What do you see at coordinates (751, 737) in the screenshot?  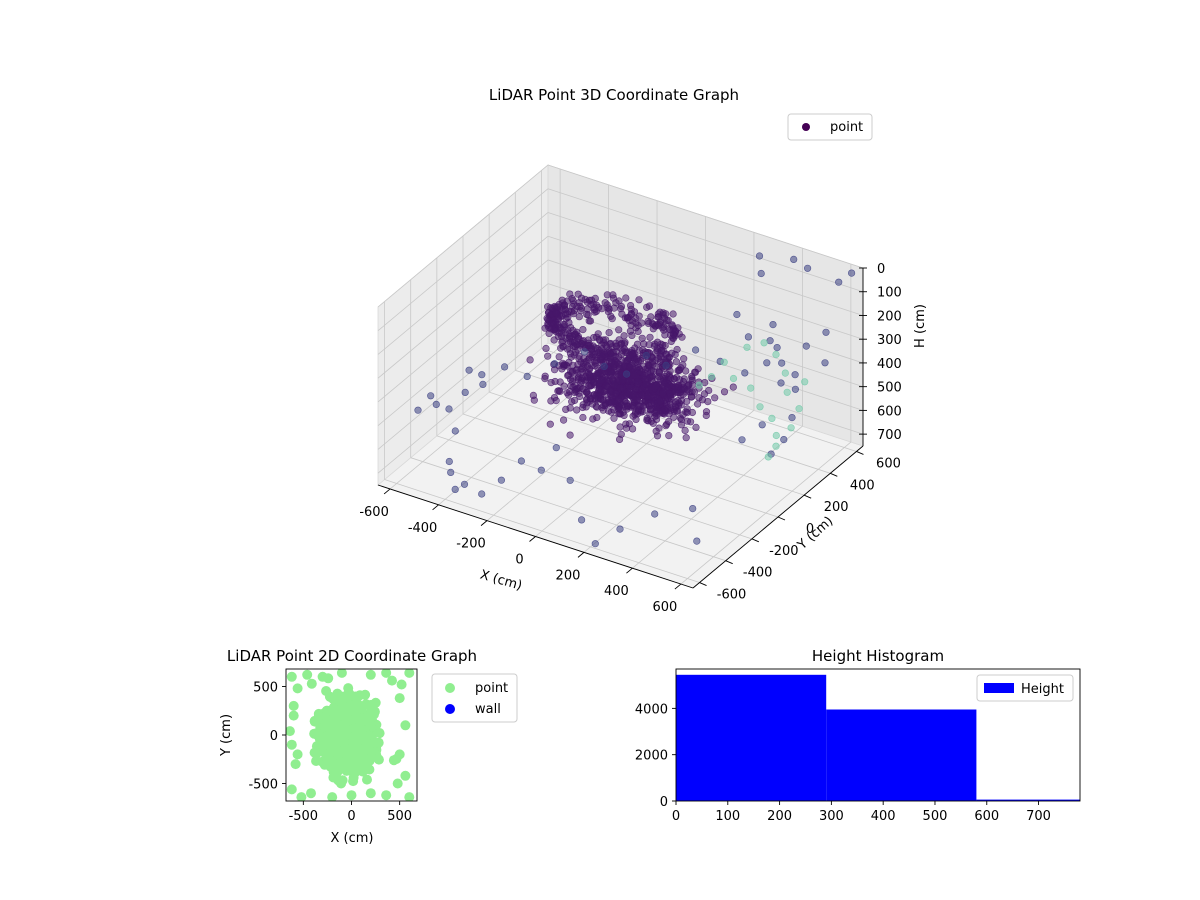 I see `histogram-bar` at bounding box center [751, 737].